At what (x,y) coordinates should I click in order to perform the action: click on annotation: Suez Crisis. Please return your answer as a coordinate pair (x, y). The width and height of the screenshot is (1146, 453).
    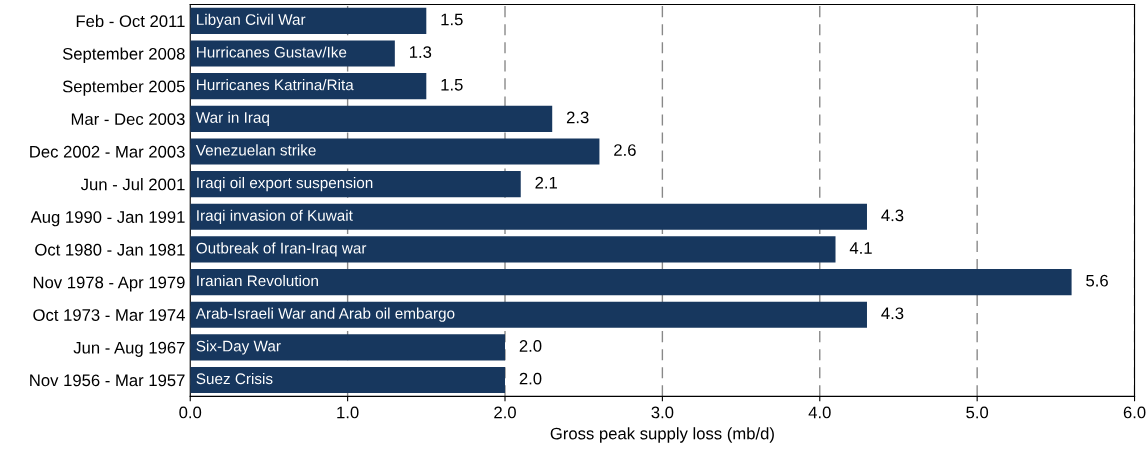
    Looking at the image, I should click on (234, 378).